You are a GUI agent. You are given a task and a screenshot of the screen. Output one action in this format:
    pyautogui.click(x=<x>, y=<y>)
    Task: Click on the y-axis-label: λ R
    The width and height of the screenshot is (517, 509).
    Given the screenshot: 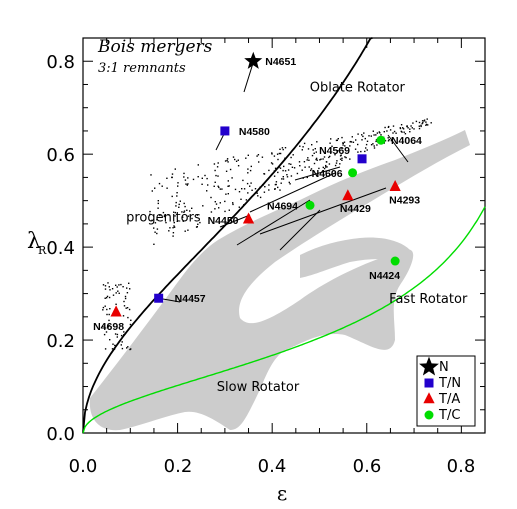 What is the action you would take?
    pyautogui.click(x=37, y=243)
    